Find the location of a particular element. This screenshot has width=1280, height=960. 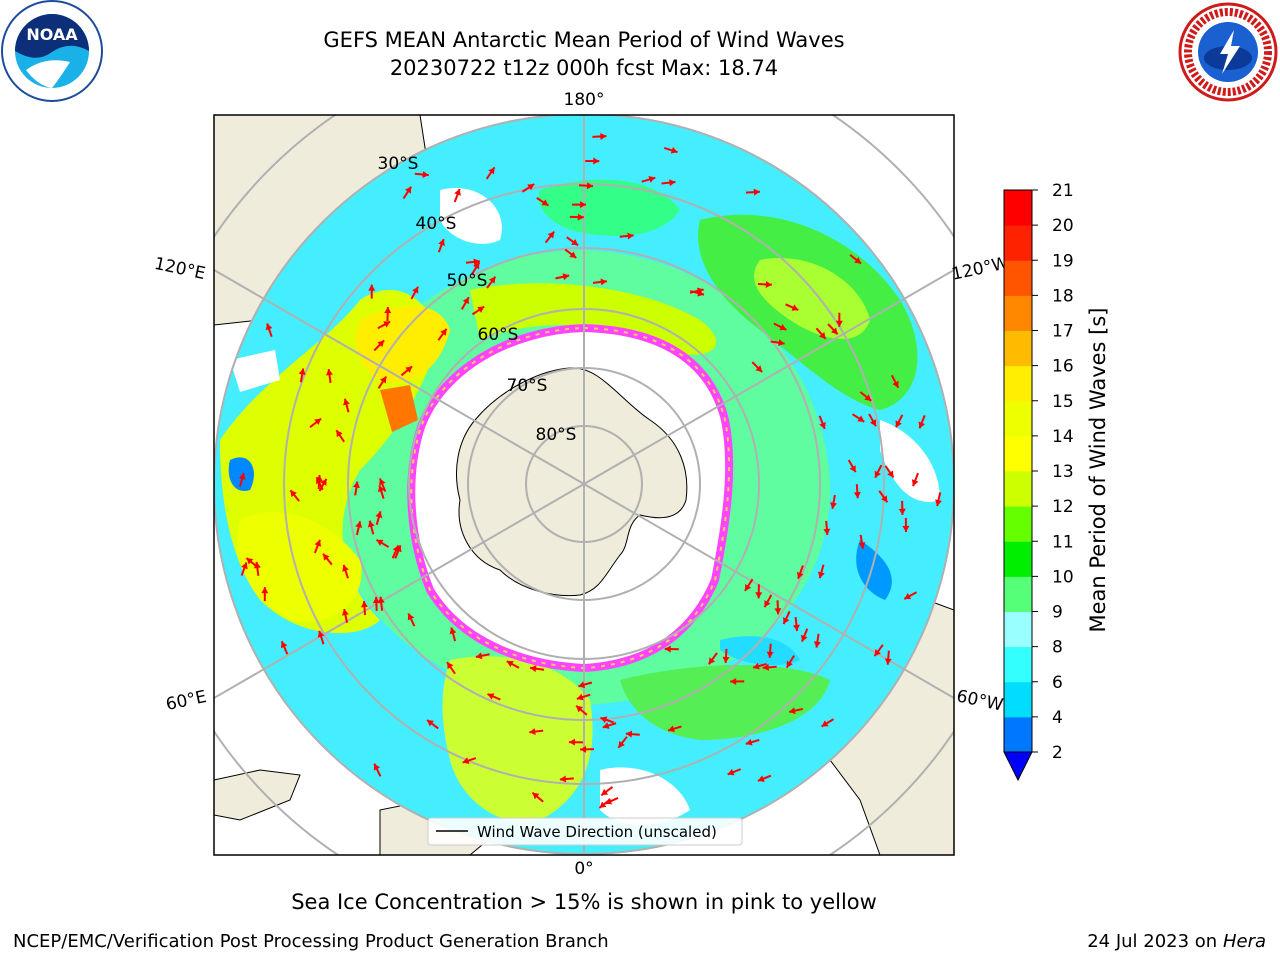

lat-label-70s: 70°S is located at coordinates (527, 386).